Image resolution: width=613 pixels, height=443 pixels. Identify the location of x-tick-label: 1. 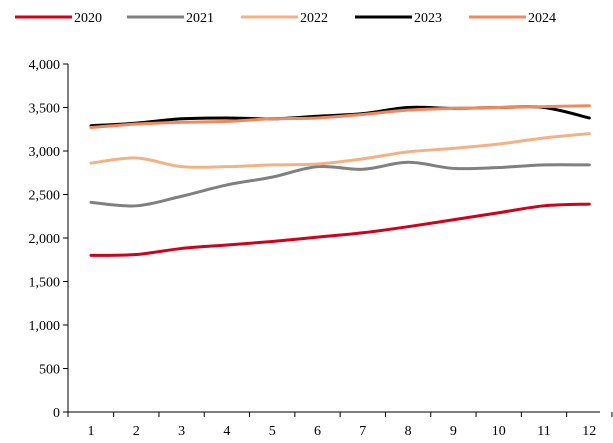
(91, 431).